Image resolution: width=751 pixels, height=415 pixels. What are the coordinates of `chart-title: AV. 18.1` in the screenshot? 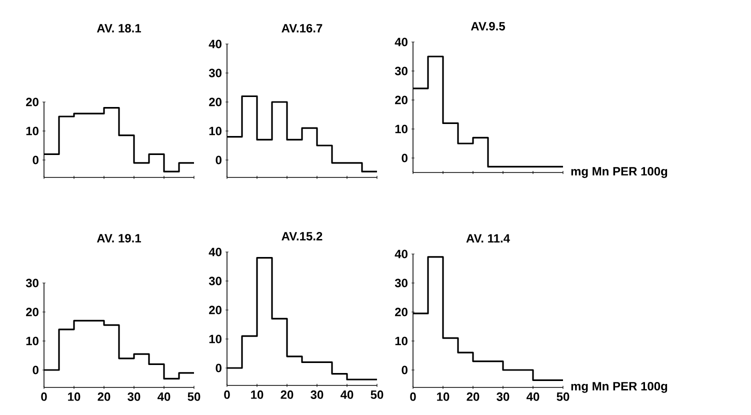 It's located at (119, 28).